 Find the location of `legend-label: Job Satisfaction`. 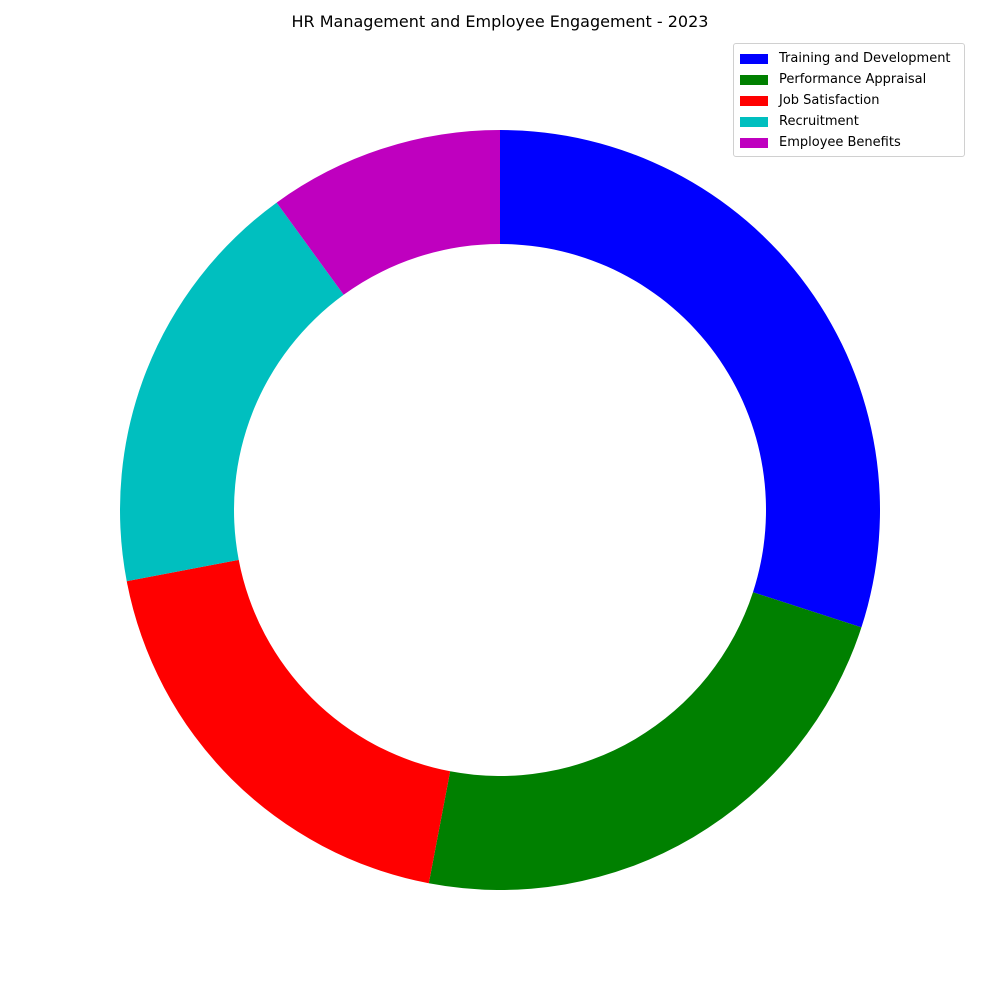

legend-label: Job Satisfaction is located at coordinates (829, 100).